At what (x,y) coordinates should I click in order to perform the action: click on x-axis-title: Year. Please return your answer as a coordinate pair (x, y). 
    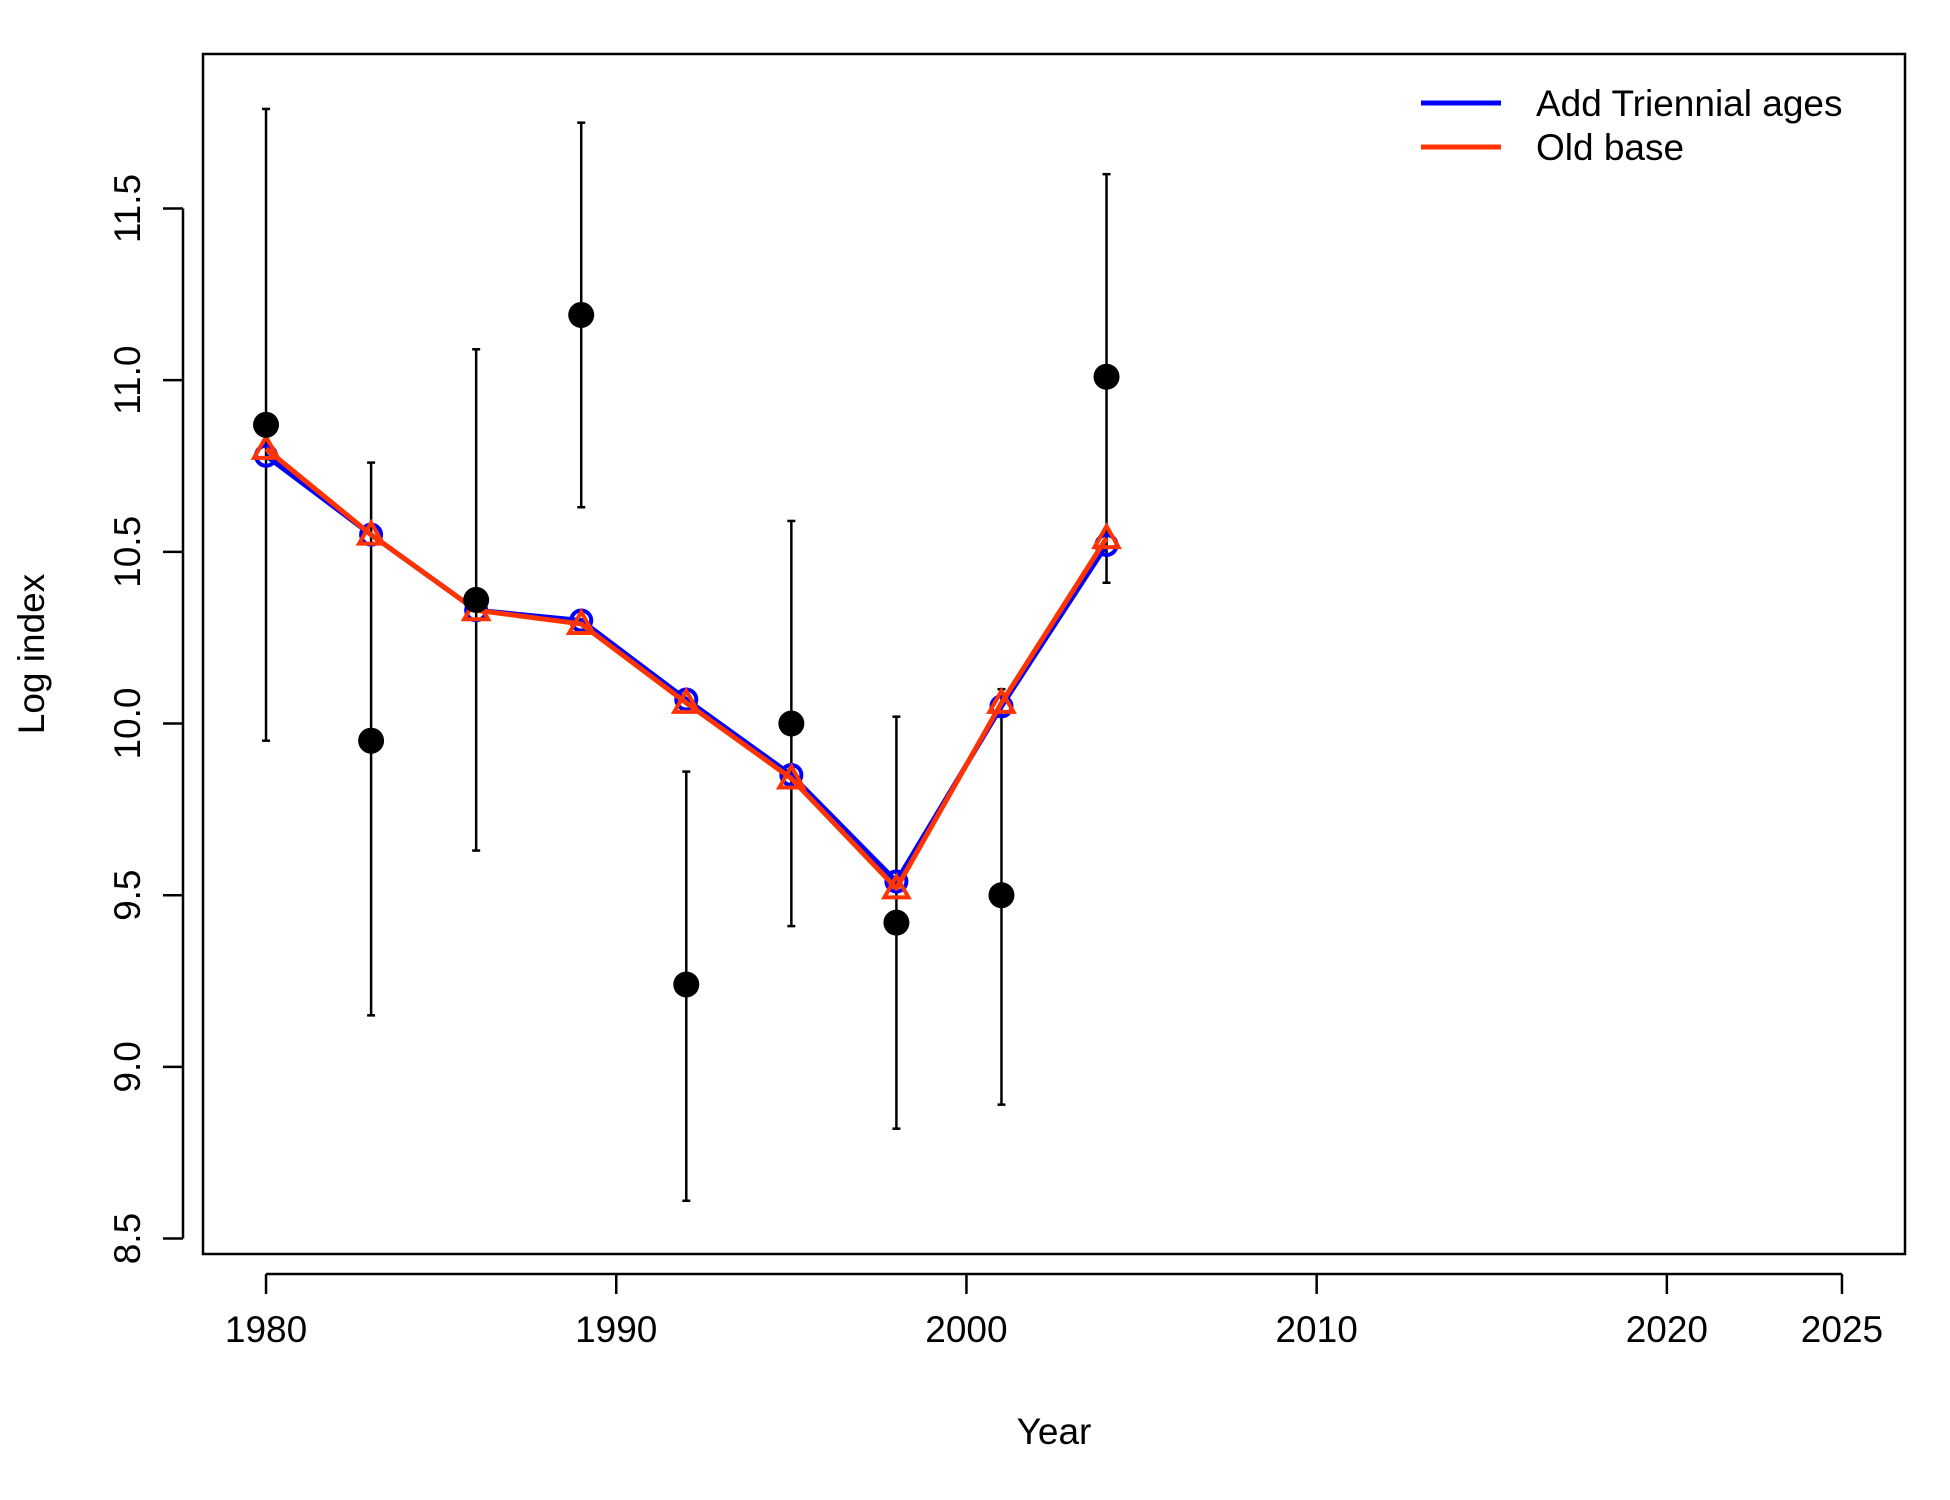
    Looking at the image, I should click on (1054, 1431).